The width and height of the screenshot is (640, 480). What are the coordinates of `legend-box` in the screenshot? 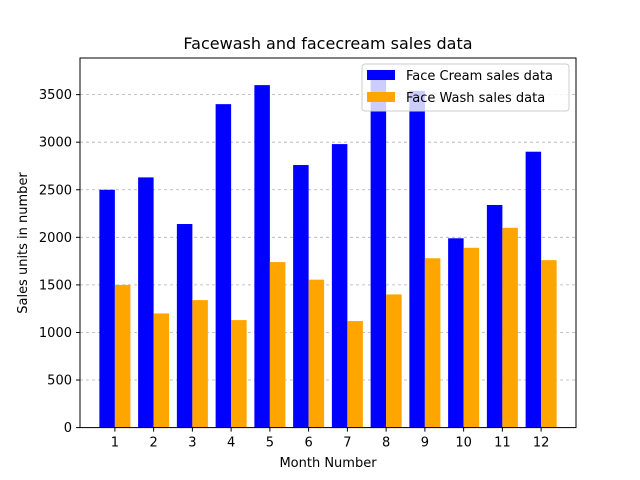 It's located at (465, 87).